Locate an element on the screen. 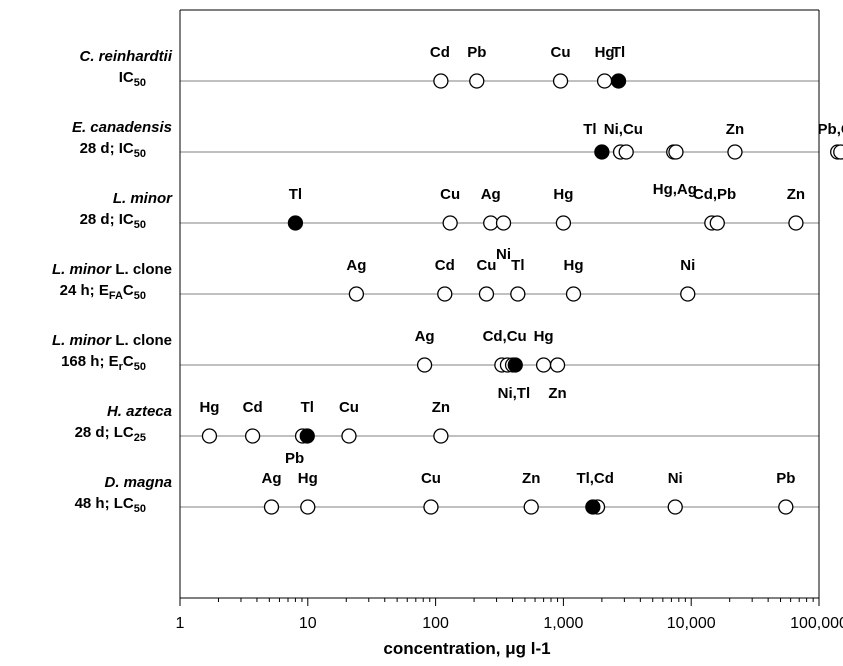 The image size is (843, 666). x-tick-label: 100,000 is located at coordinates (816, 623).